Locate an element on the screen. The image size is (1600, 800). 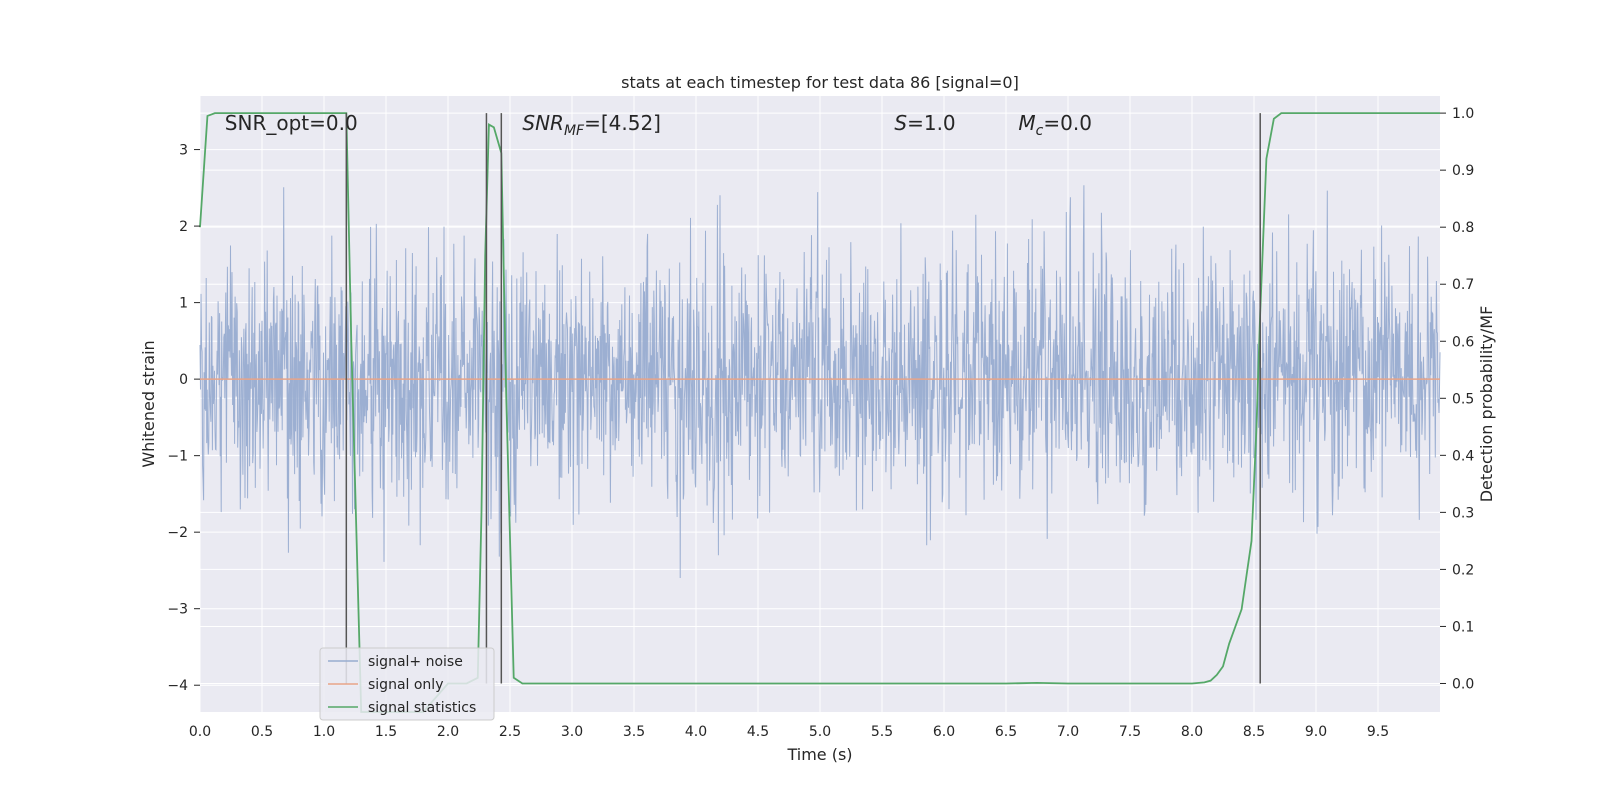
legend-label-signal-statistics: signal statistics is located at coordinates (422, 708).